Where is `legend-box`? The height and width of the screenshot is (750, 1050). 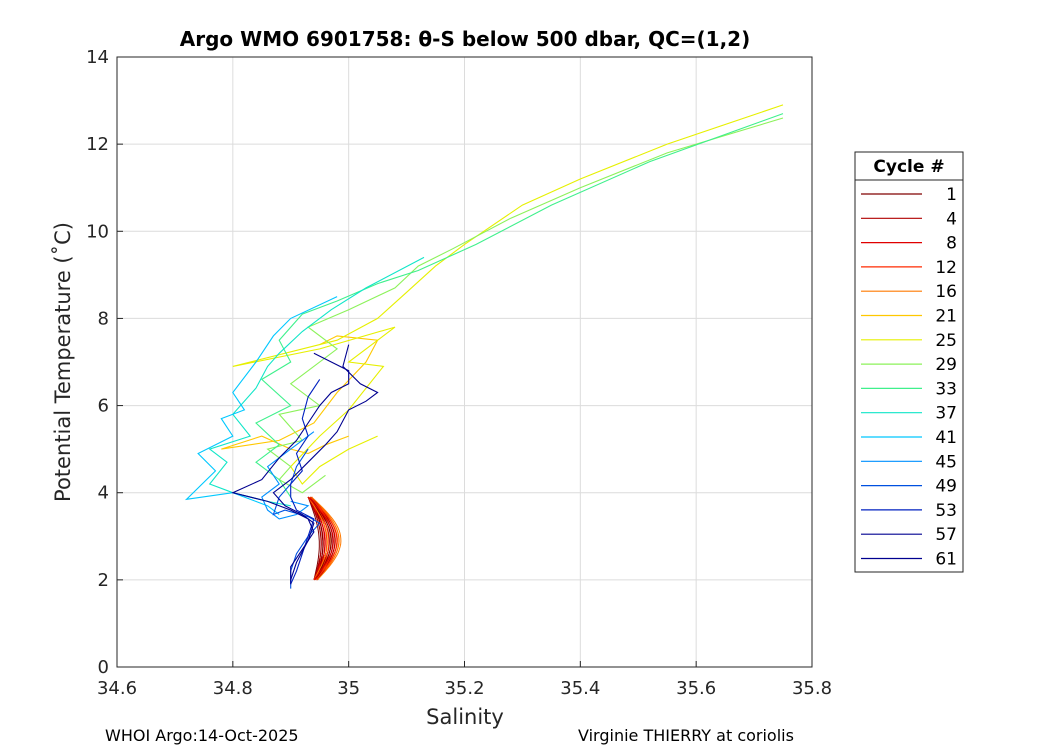
legend-box is located at coordinates (909, 362).